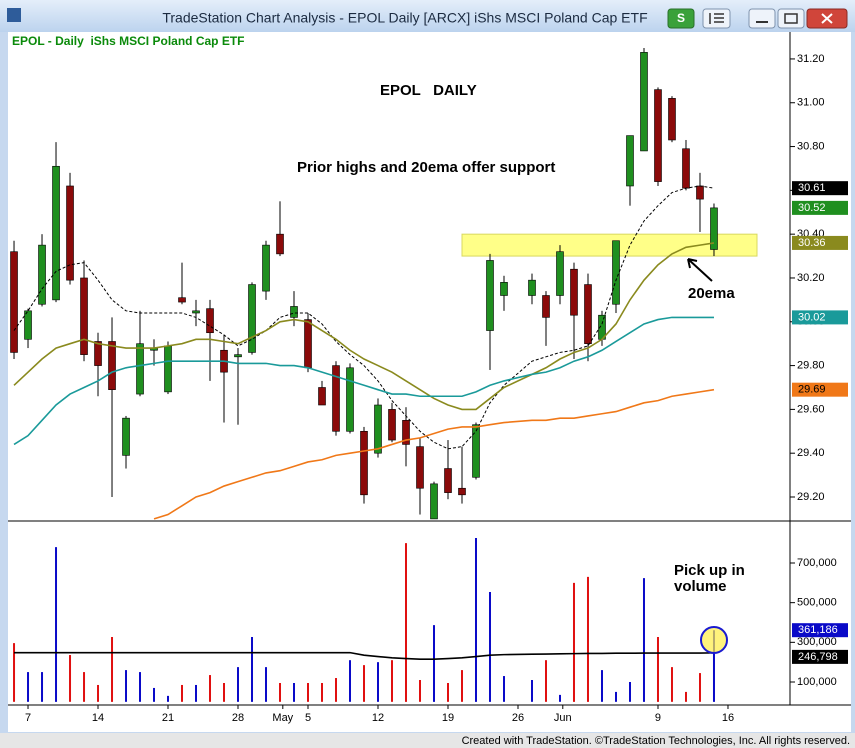 Image resolution: width=855 pixels, height=748 pixels. I want to click on annotation-volume-line: Pick up in, so click(709, 570).